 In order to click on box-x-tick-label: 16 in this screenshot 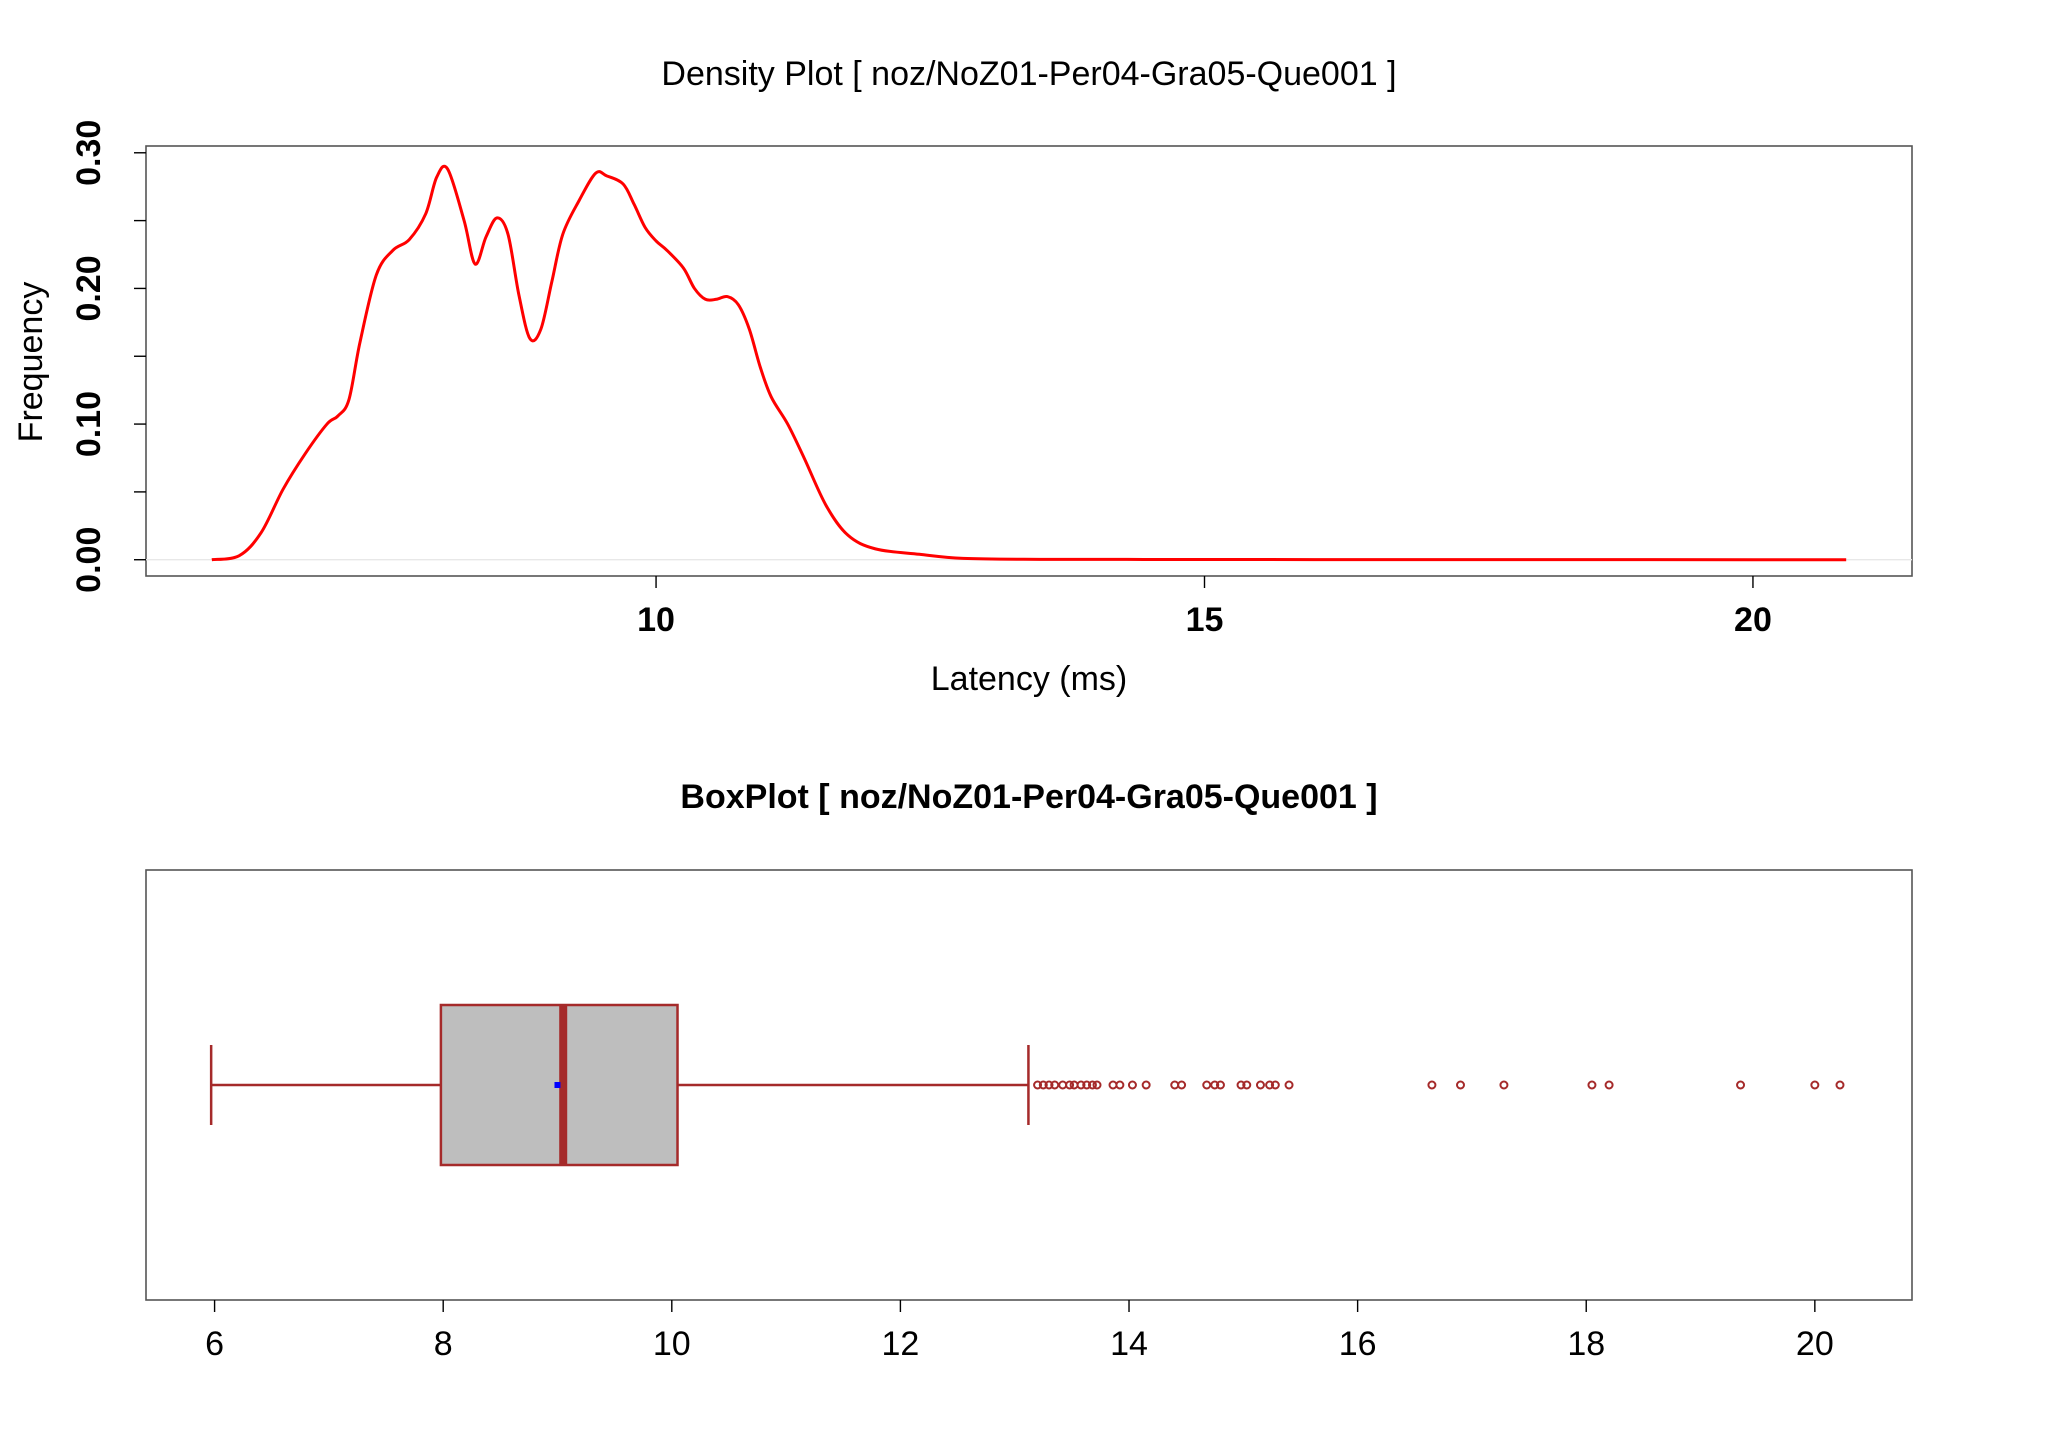, I will do `click(1358, 1344)`.